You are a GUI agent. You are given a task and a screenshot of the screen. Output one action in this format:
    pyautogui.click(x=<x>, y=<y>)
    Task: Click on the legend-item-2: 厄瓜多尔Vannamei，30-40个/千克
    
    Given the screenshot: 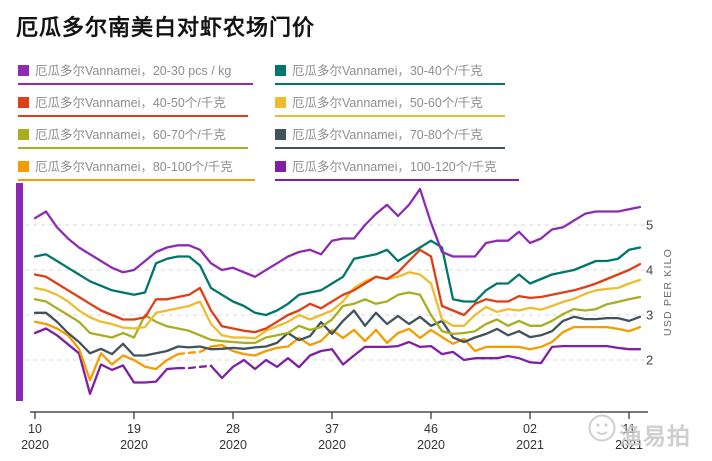 What is the action you would take?
    pyautogui.click(x=390, y=72)
    